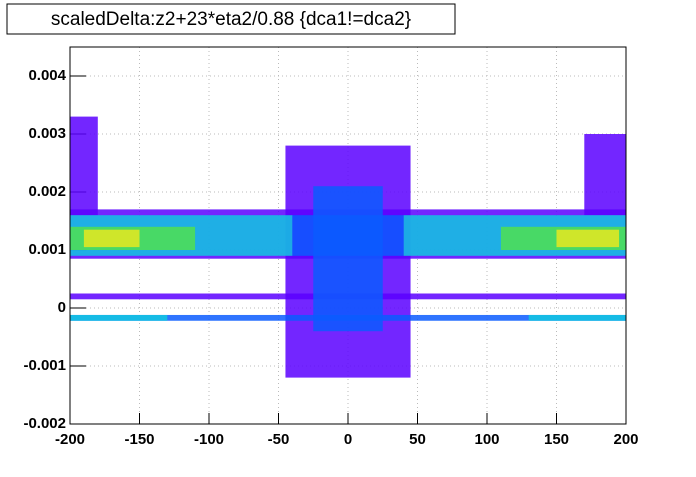 This screenshot has height=477, width=696. Describe the element at coordinates (556, 439) in the screenshot. I see `x-tick-label: 150` at that location.